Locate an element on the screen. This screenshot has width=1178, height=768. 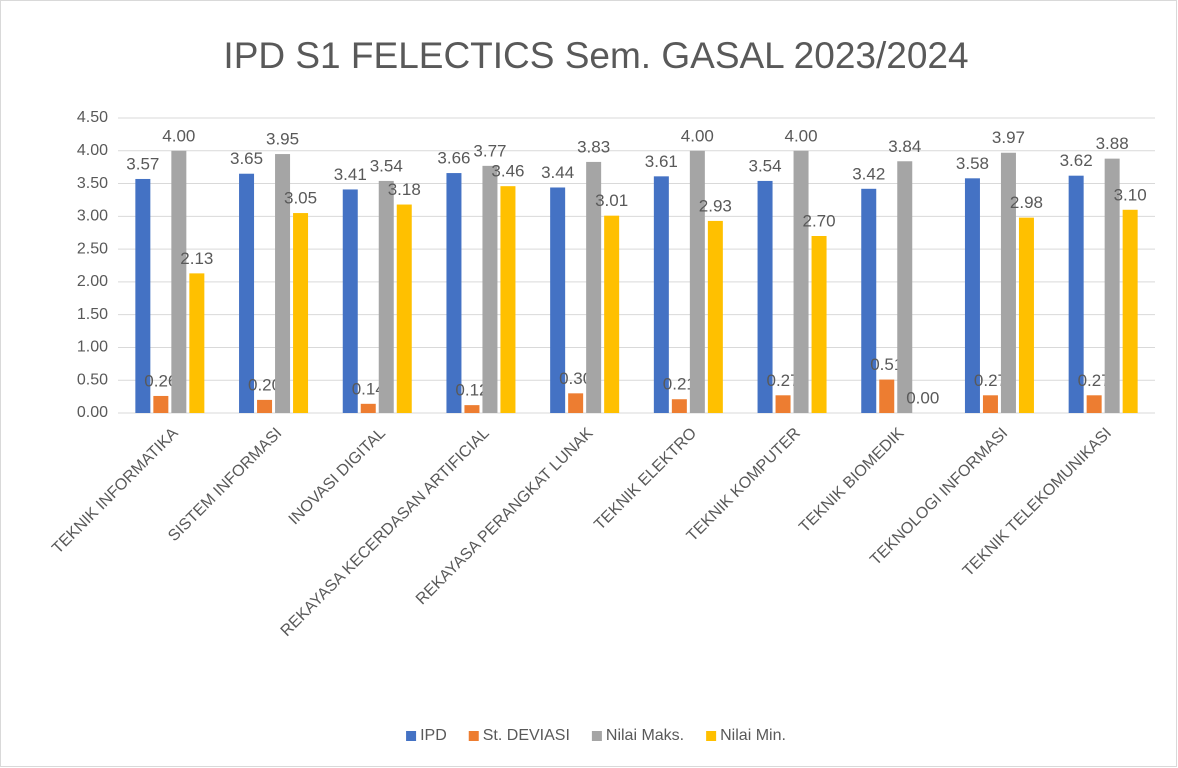
y-tick-label: 4.00 is located at coordinates (92, 150).